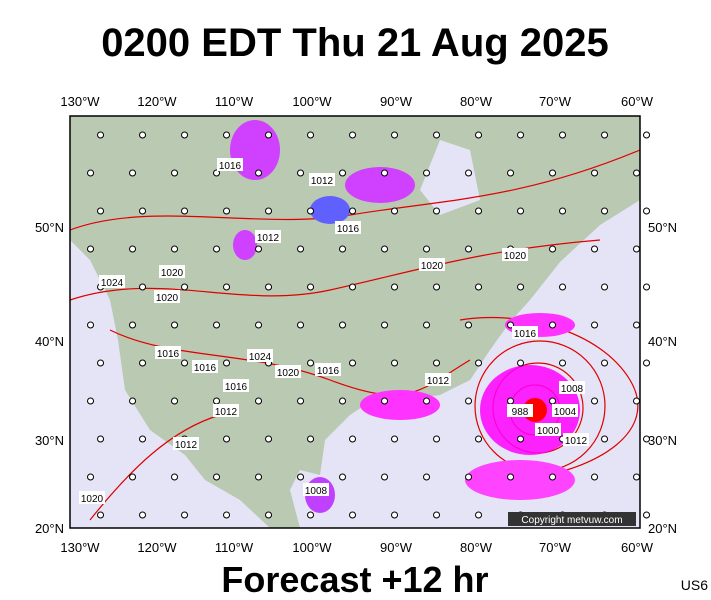  Describe the element at coordinates (49, 227) in the screenshot. I see `lat-label-left: 50°N` at that location.